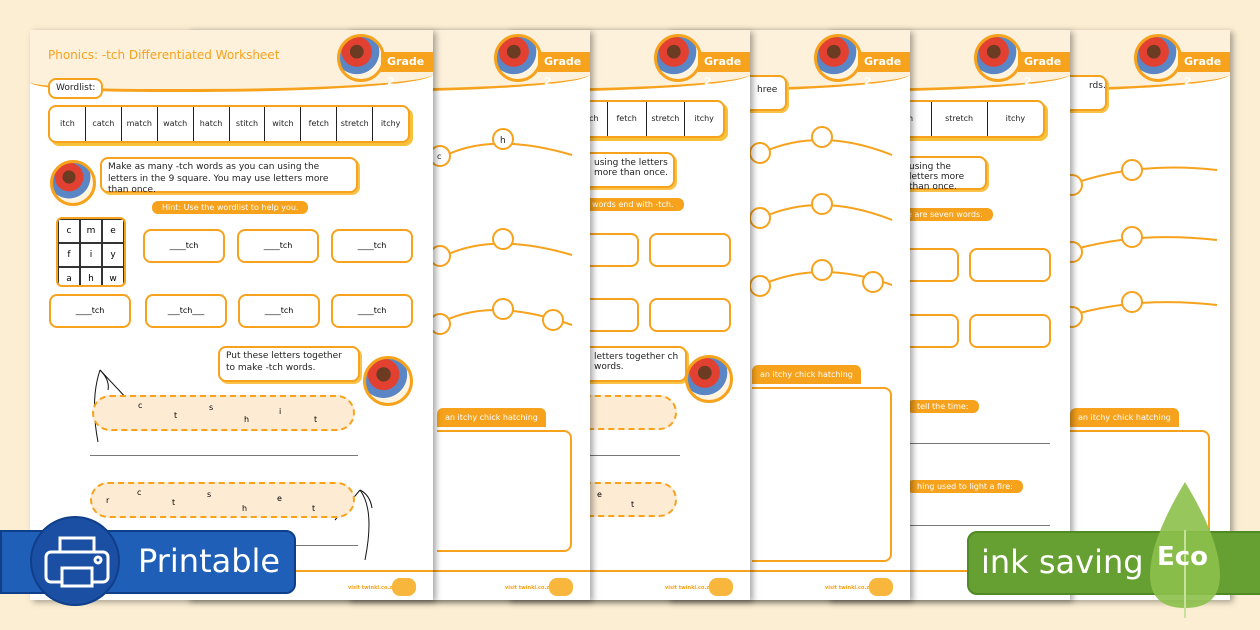 This screenshot has width=1260, height=630. Describe the element at coordinates (209, 561) in the screenshot. I see `printable-label: Printable` at that location.